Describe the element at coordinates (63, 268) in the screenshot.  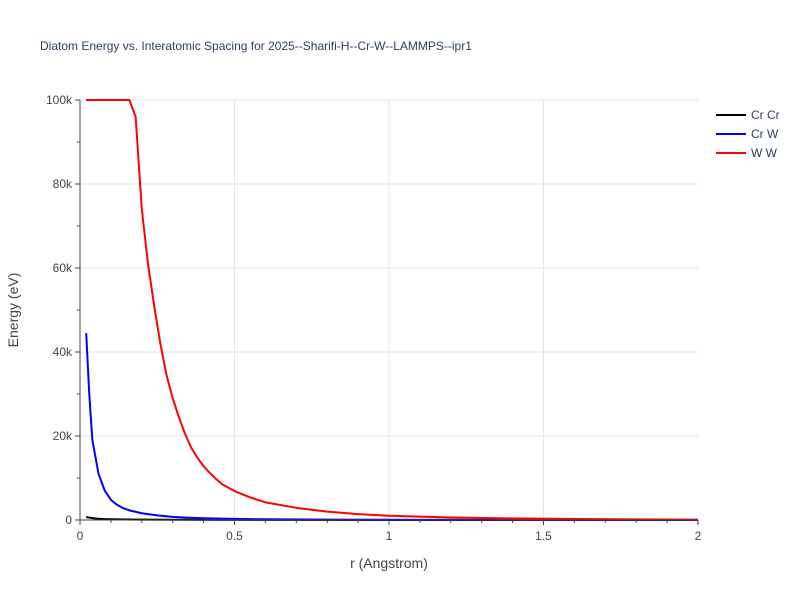
I see `y-tick-label: 60k` at that location.